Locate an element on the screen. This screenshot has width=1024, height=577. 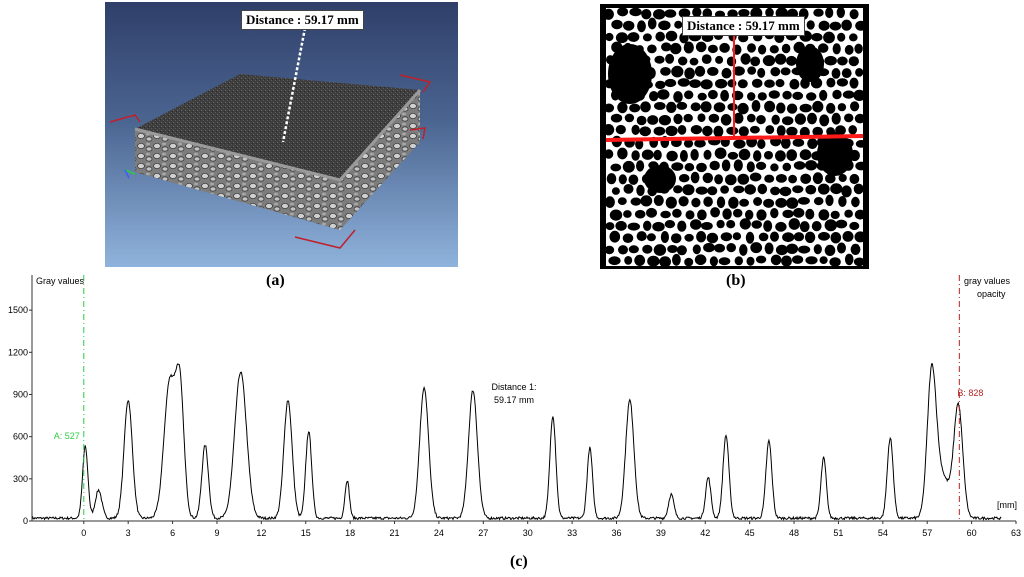
x-tick-label: 0 is located at coordinates (83, 533).